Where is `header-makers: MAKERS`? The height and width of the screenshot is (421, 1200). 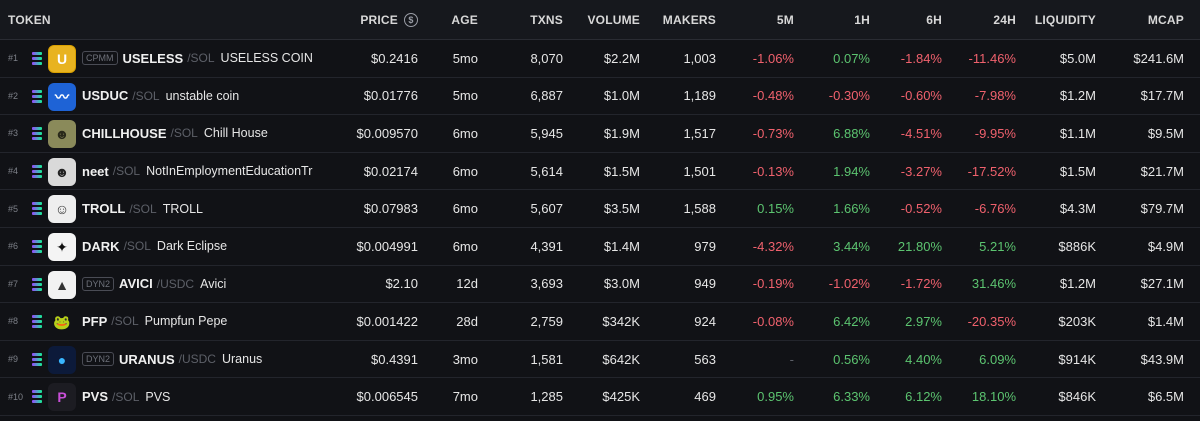
header-makers: MAKERS is located at coordinates (689, 19).